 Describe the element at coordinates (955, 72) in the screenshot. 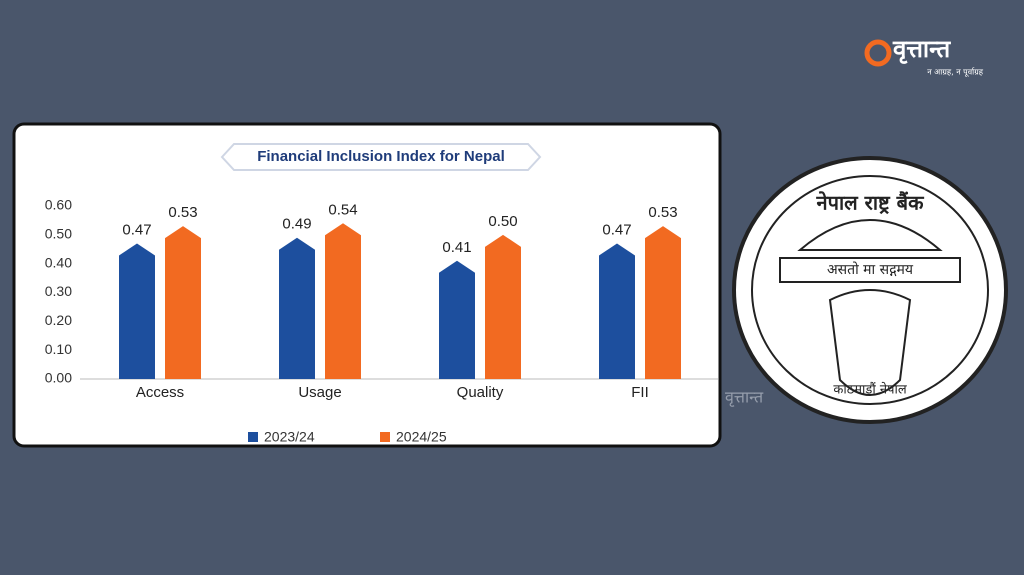

I see `brand-tagline: न आग्रह, न पूर्वाग्रह` at that location.